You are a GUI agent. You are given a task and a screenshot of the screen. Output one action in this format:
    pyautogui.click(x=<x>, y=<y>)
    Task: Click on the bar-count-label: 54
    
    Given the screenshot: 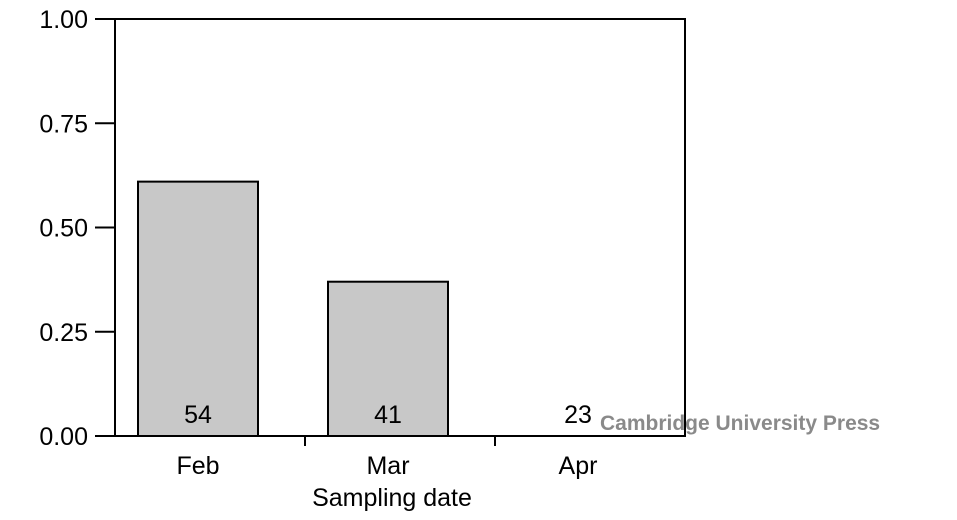 What is the action you would take?
    pyautogui.click(x=198, y=415)
    